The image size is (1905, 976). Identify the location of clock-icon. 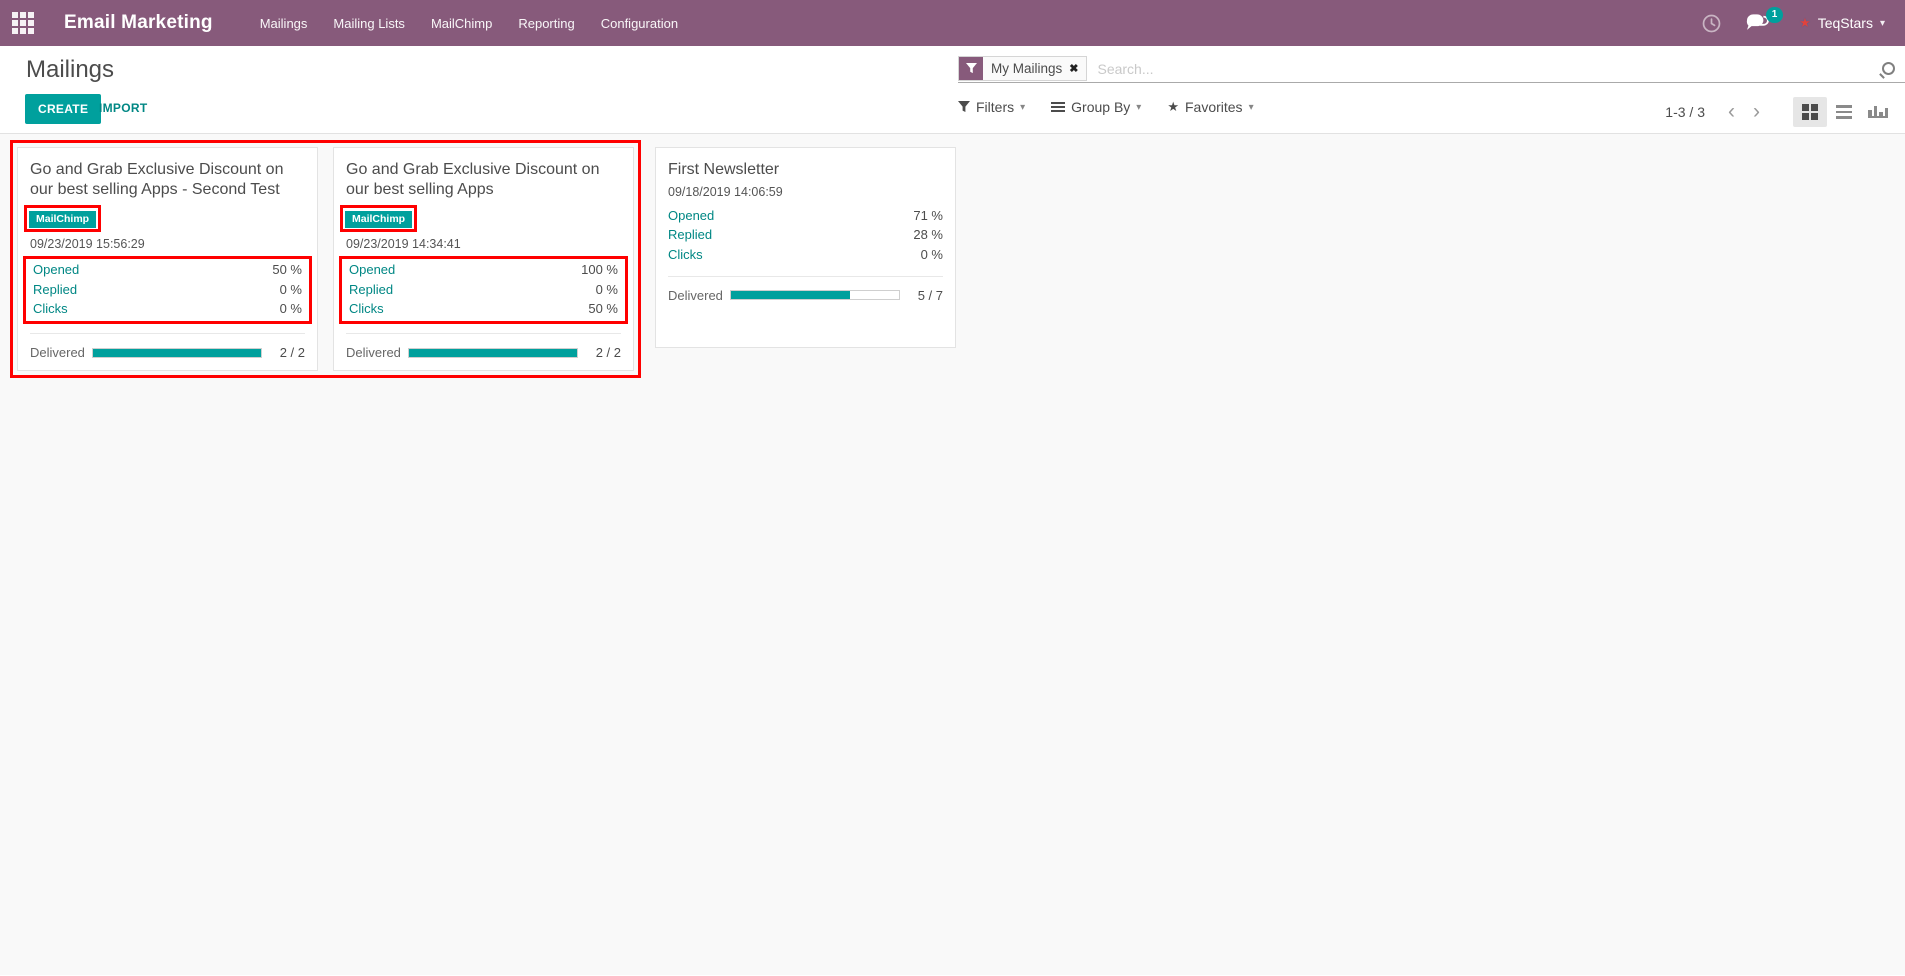
(1711, 23).